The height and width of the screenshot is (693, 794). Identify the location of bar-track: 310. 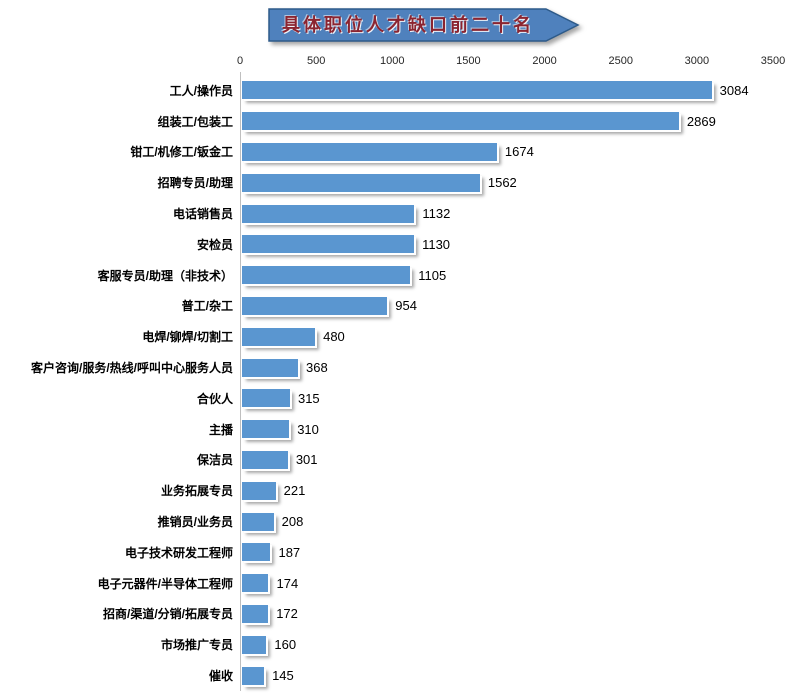
(280, 429).